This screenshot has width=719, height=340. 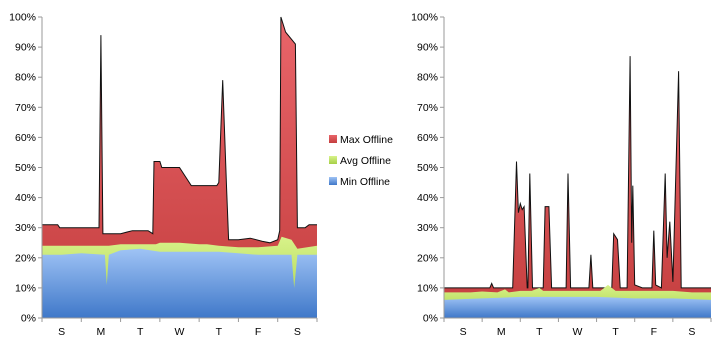 What do you see at coordinates (365, 182) in the screenshot?
I see `legend-label-min: Min Offline` at bounding box center [365, 182].